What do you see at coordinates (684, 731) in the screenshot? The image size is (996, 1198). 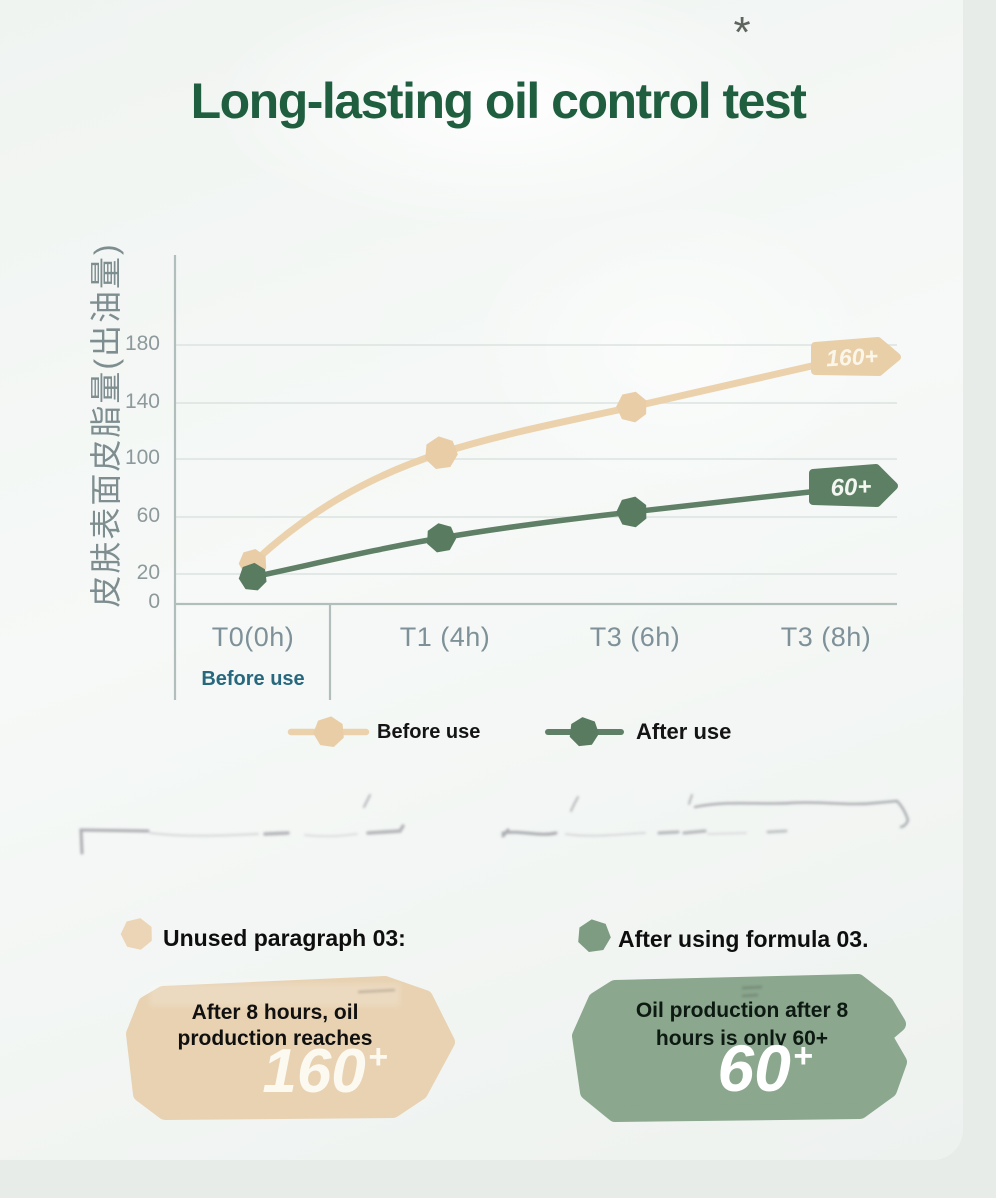 I see `legend-label-after-use: After use` at bounding box center [684, 731].